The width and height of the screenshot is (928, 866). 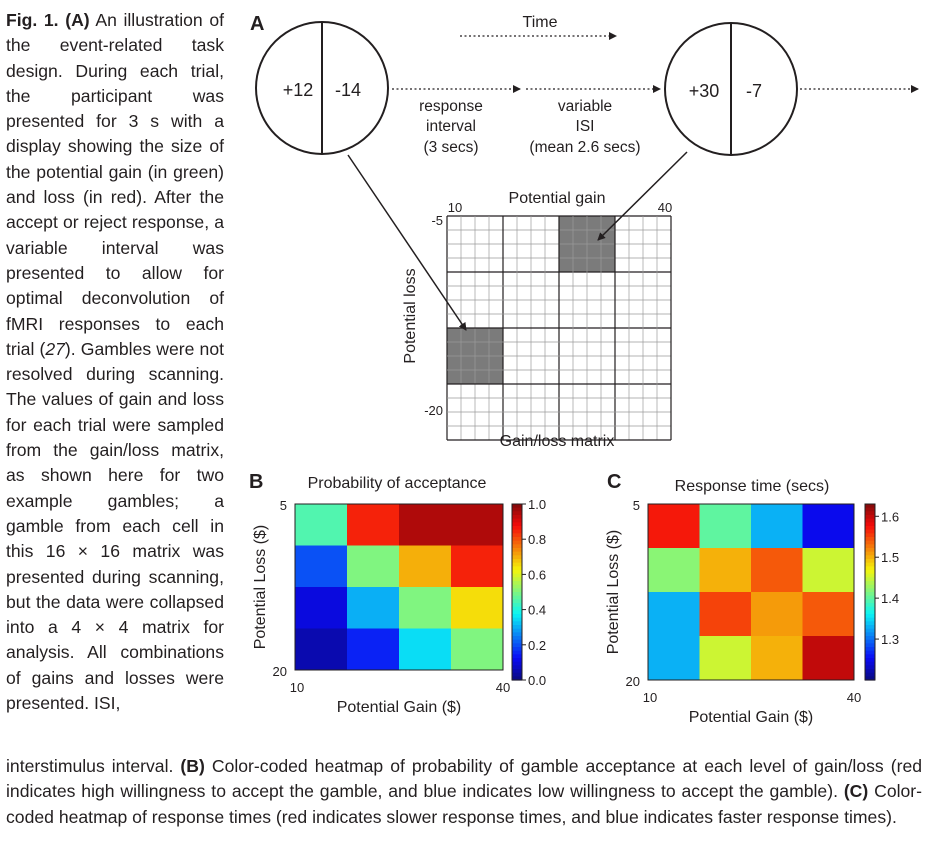 What do you see at coordinates (410, 315) in the screenshot?
I see `matrix-ylabel: Potential loss` at bounding box center [410, 315].